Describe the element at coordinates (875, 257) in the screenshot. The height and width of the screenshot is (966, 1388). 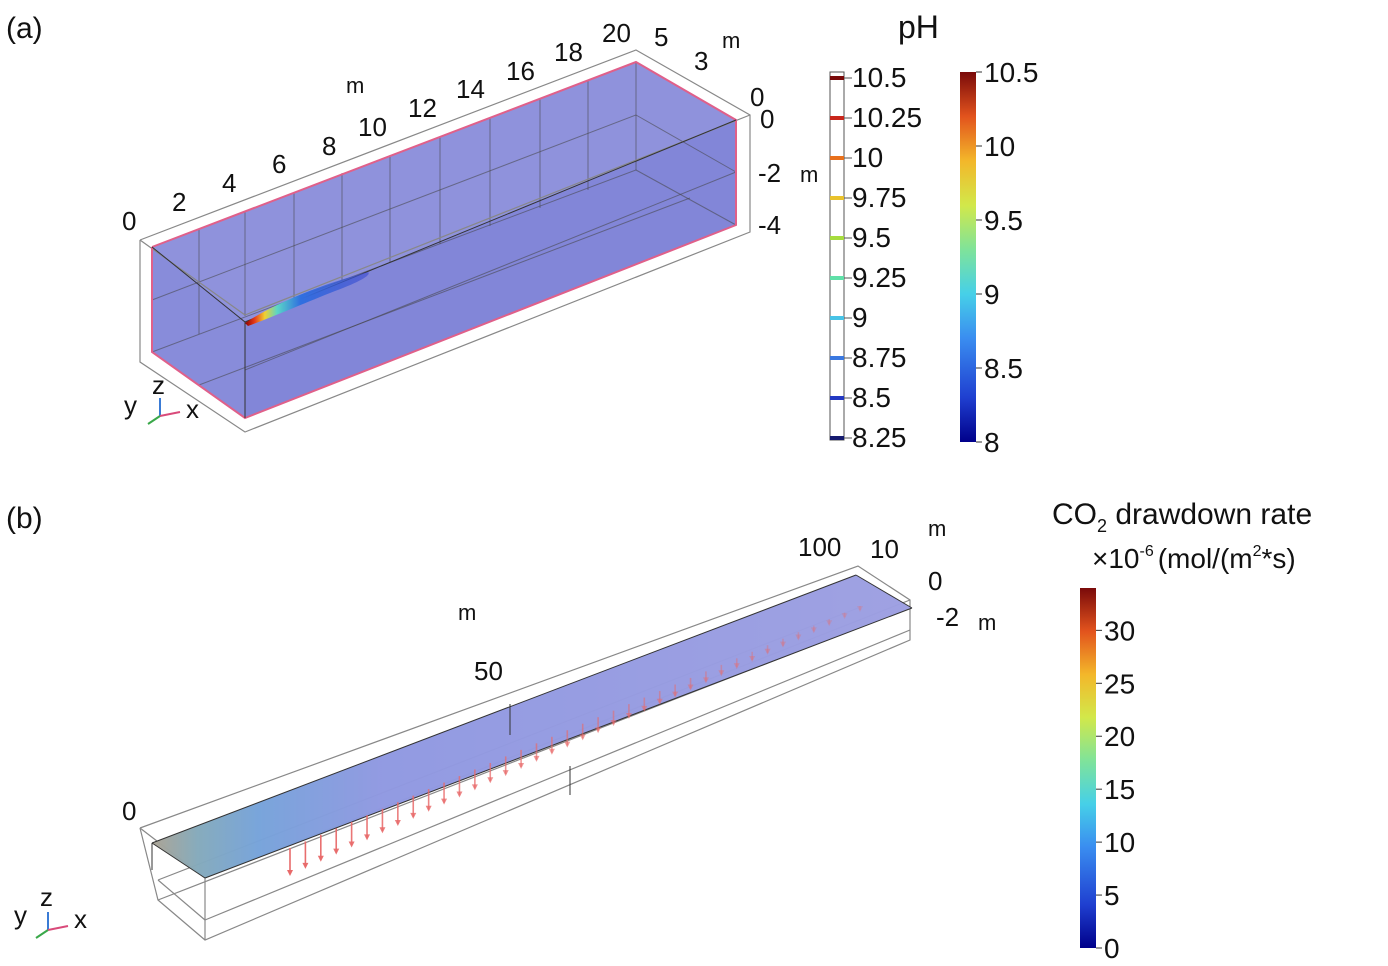
I see `ph-contour-legend: 10.5 10.25 10 9.75 9.5 9.25 9 8.75 8.5 8.25` at that location.